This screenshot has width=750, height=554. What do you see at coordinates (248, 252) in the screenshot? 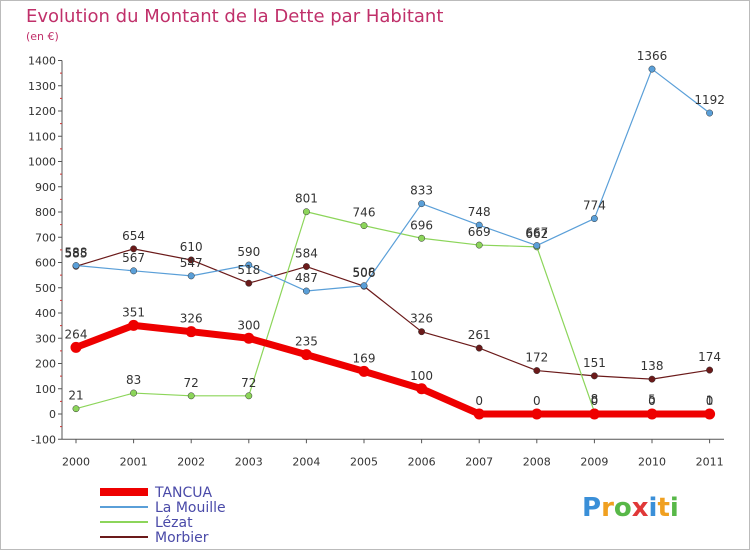
I see `data-label-la-mouille: 590` at bounding box center [248, 252].